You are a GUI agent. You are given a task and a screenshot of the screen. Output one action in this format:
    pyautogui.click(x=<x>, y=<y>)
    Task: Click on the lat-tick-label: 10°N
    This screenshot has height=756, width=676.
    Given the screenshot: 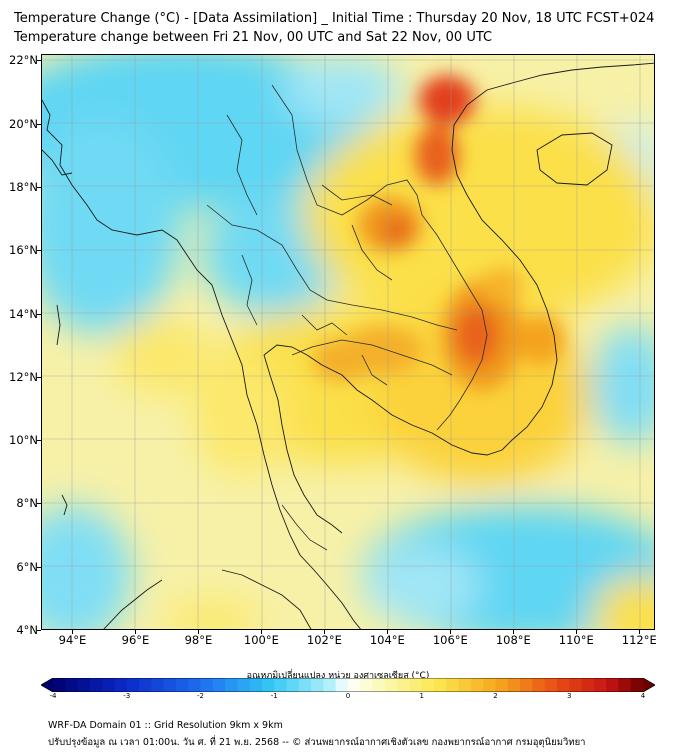 What is the action you would take?
    pyautogui.click(x=23, y=440)
    